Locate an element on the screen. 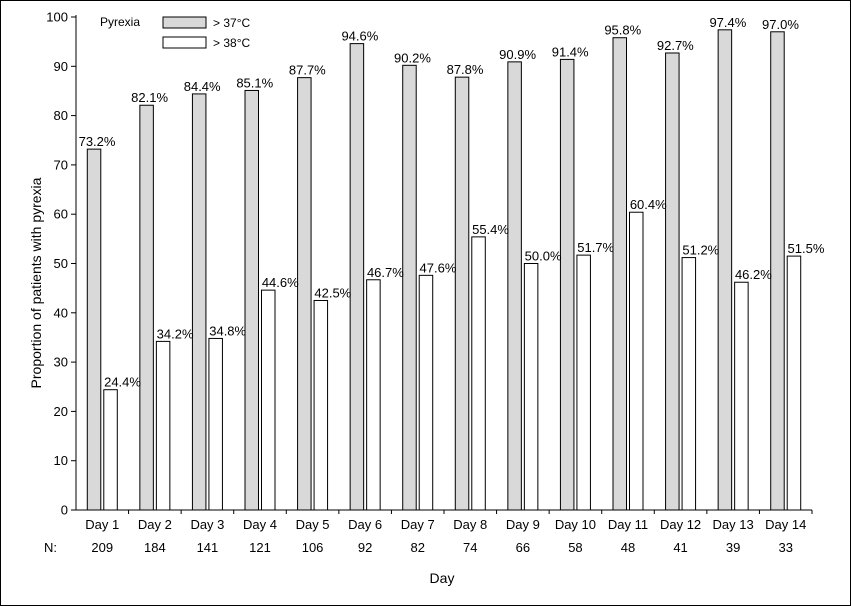 This screenshot has width=851, height=606. legend-label-37: > 37°C is located at coordinates (231, 23).